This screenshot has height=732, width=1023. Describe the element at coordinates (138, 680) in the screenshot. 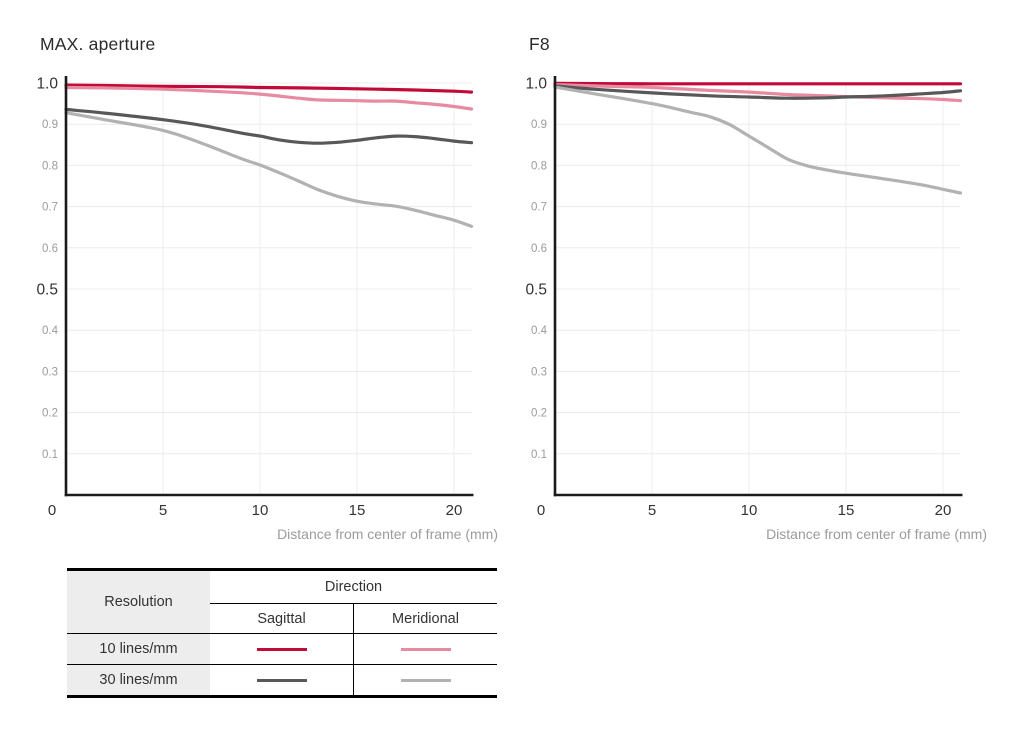

I see `legend-row-label-30-lines: 30 lines/mm` at that location.